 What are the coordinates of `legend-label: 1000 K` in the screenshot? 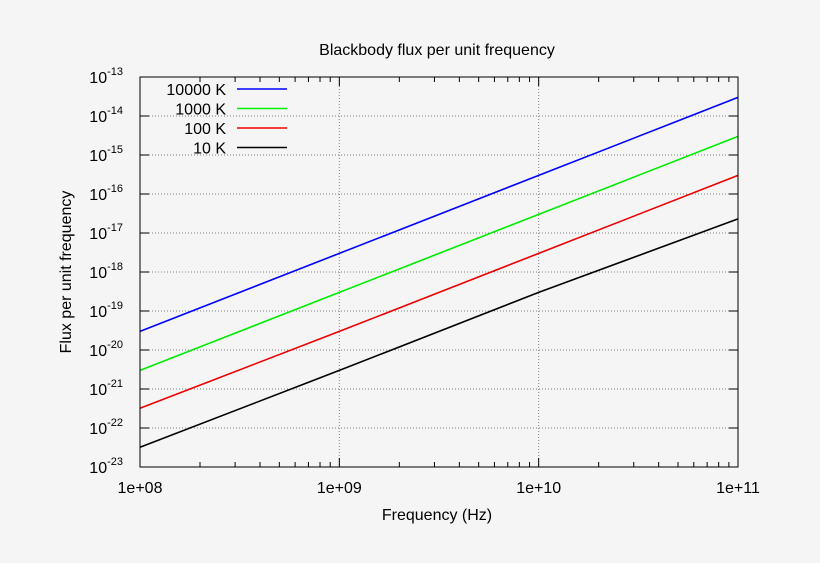 It's located at (200, 110).